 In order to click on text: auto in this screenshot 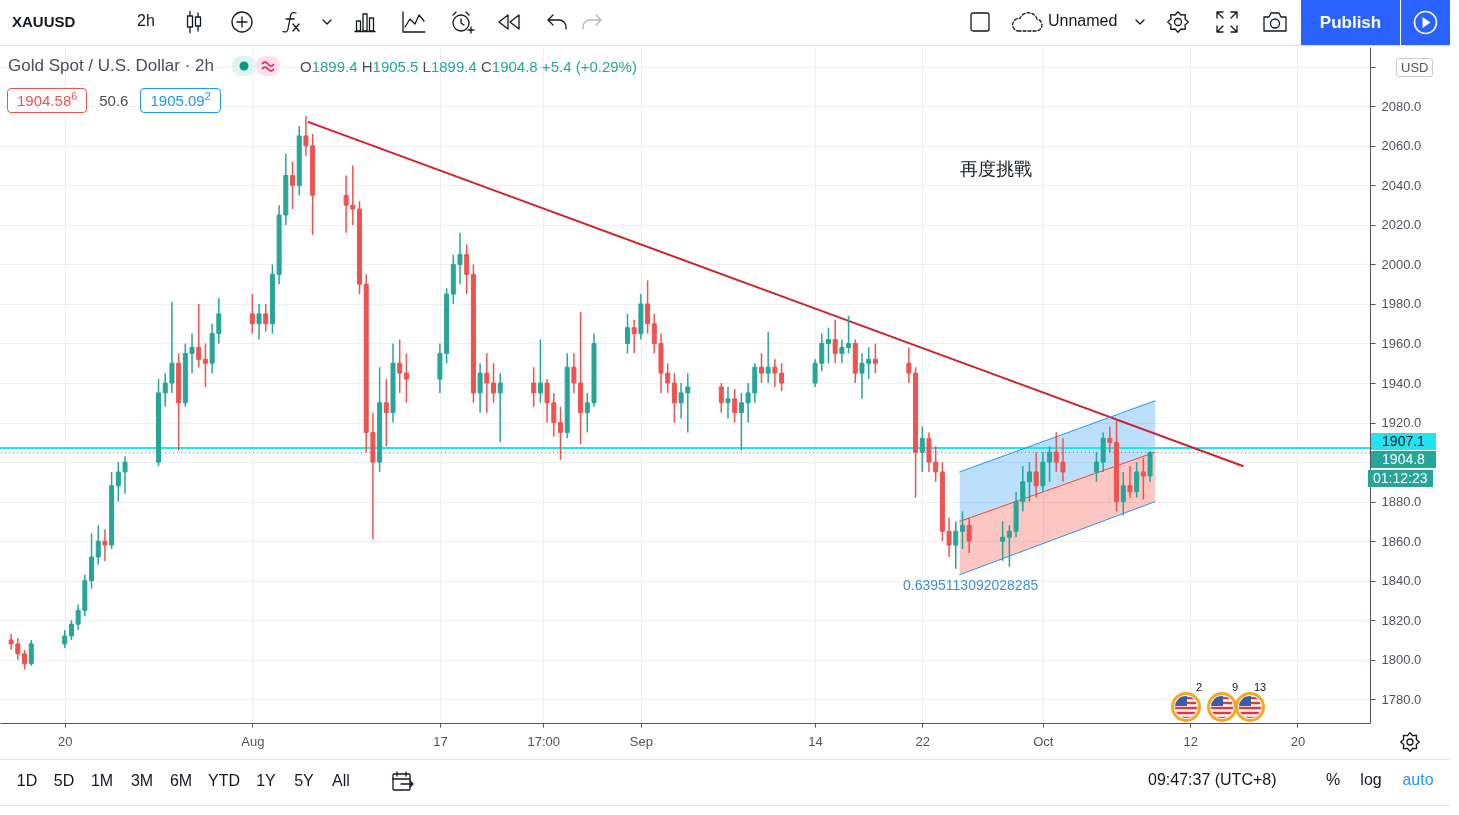, I will do `click(1418, 780)`.